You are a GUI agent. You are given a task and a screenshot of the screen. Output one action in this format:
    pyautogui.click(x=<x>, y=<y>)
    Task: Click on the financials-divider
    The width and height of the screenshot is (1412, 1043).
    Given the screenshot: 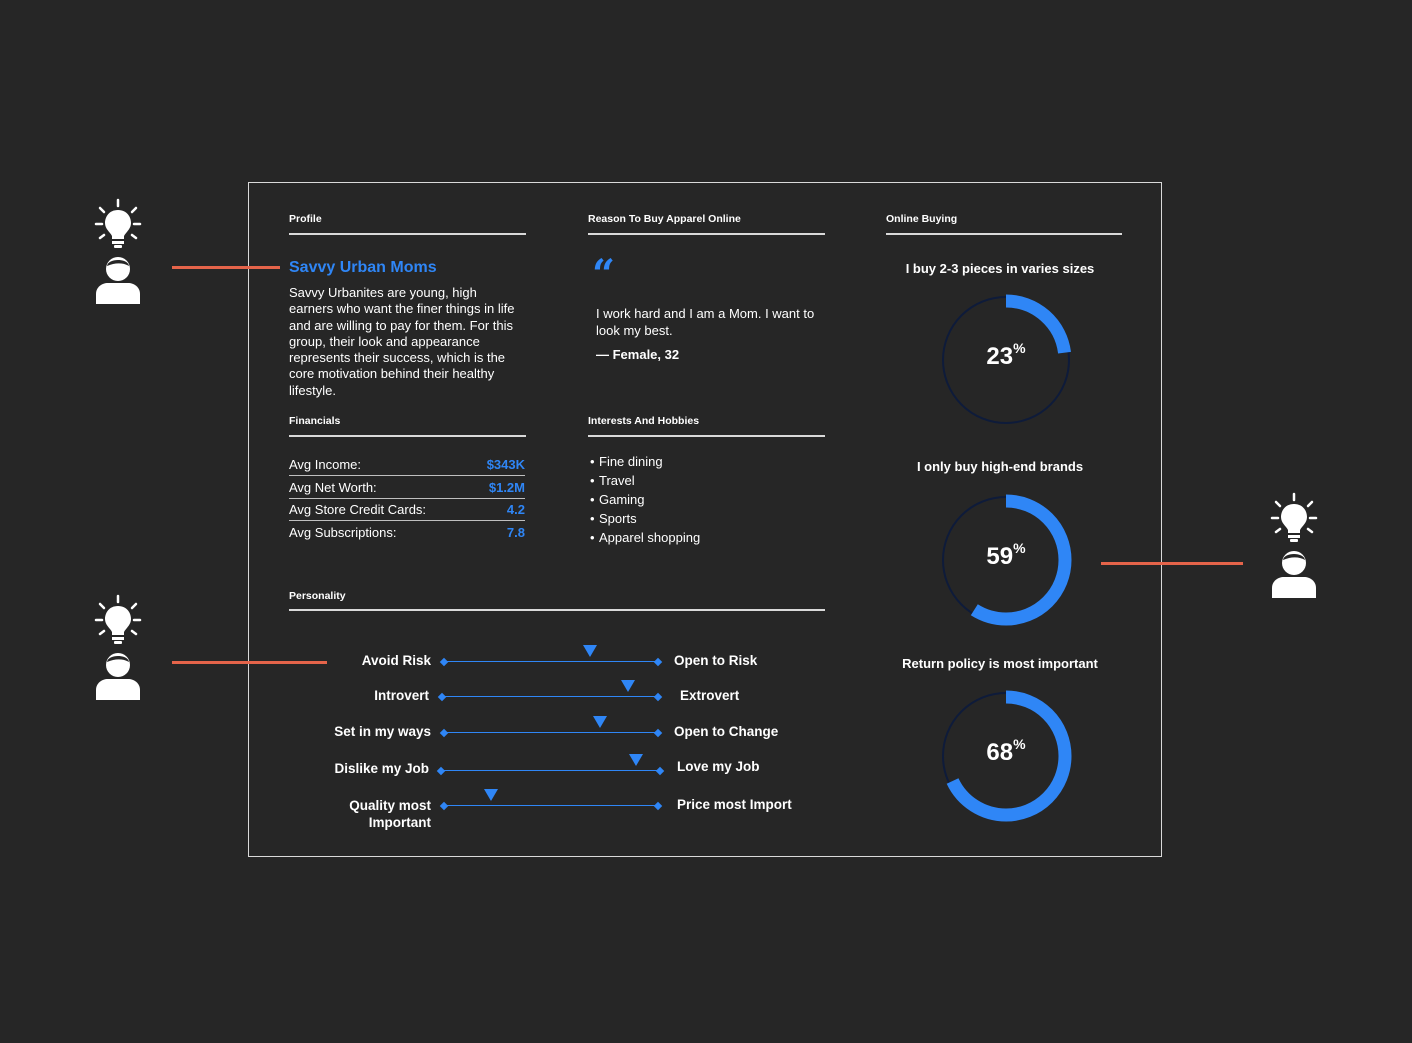 What is the action you would take?
    pyautogui.click(x=407, y=436)
    